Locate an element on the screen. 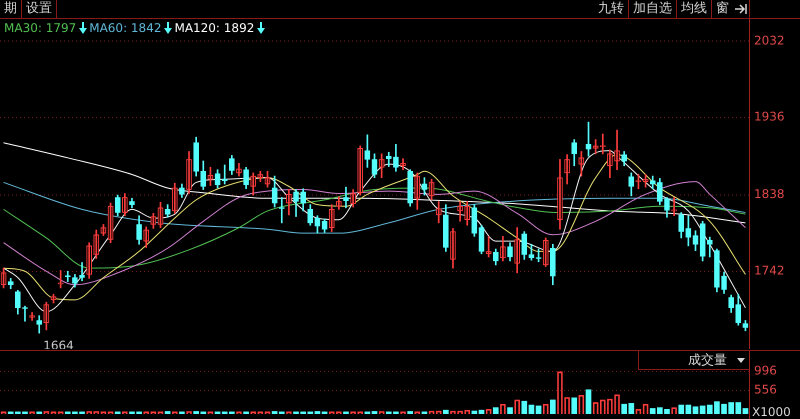  y-tick-label: 1936 is located at coordinates (769, 116).